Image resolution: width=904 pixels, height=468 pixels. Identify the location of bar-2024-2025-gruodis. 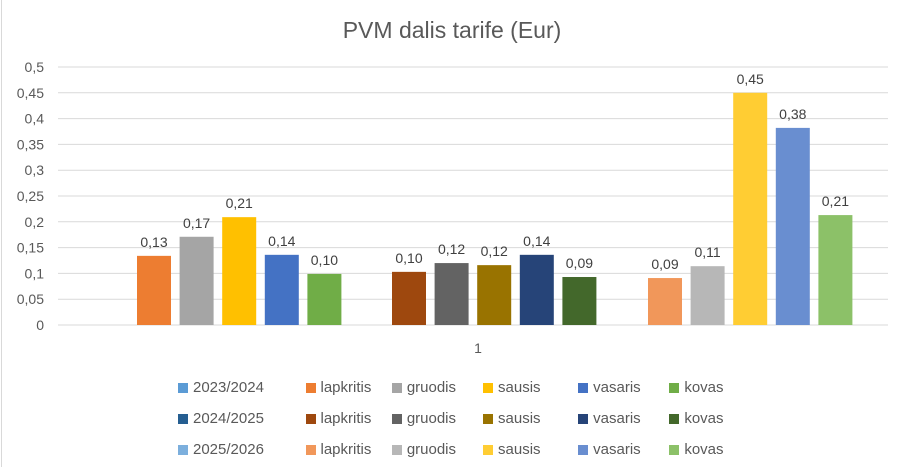
(451, 294).